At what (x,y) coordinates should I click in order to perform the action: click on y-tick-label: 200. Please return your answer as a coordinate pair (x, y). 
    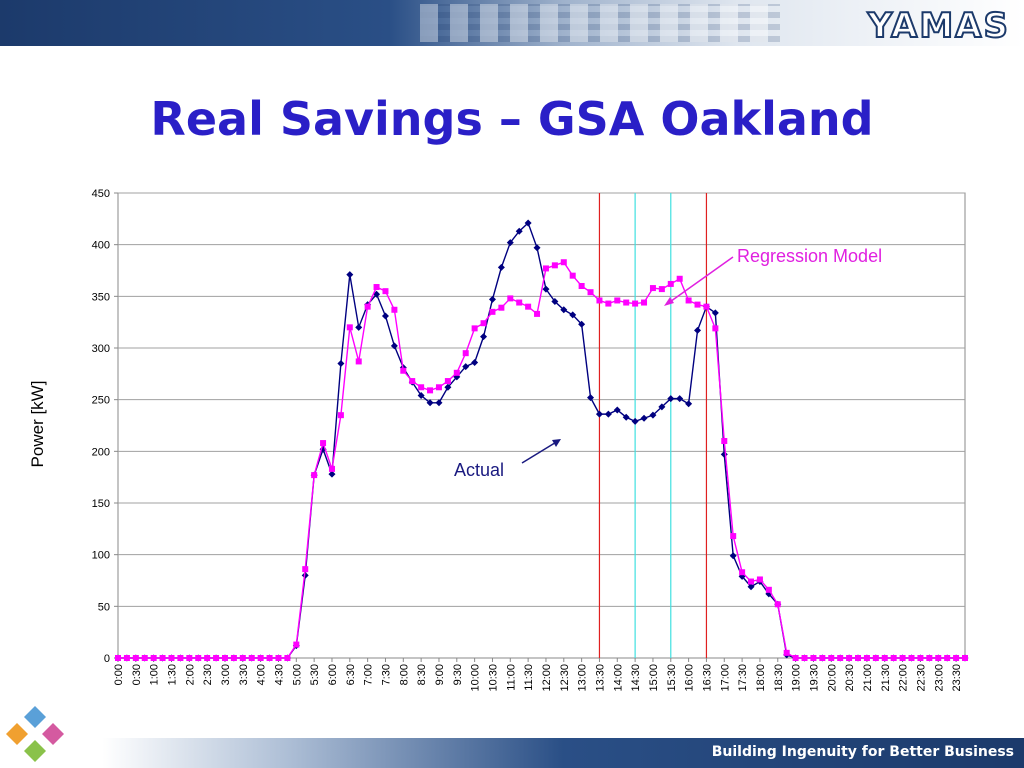
    Looking at the image, I should click on (101, 452).